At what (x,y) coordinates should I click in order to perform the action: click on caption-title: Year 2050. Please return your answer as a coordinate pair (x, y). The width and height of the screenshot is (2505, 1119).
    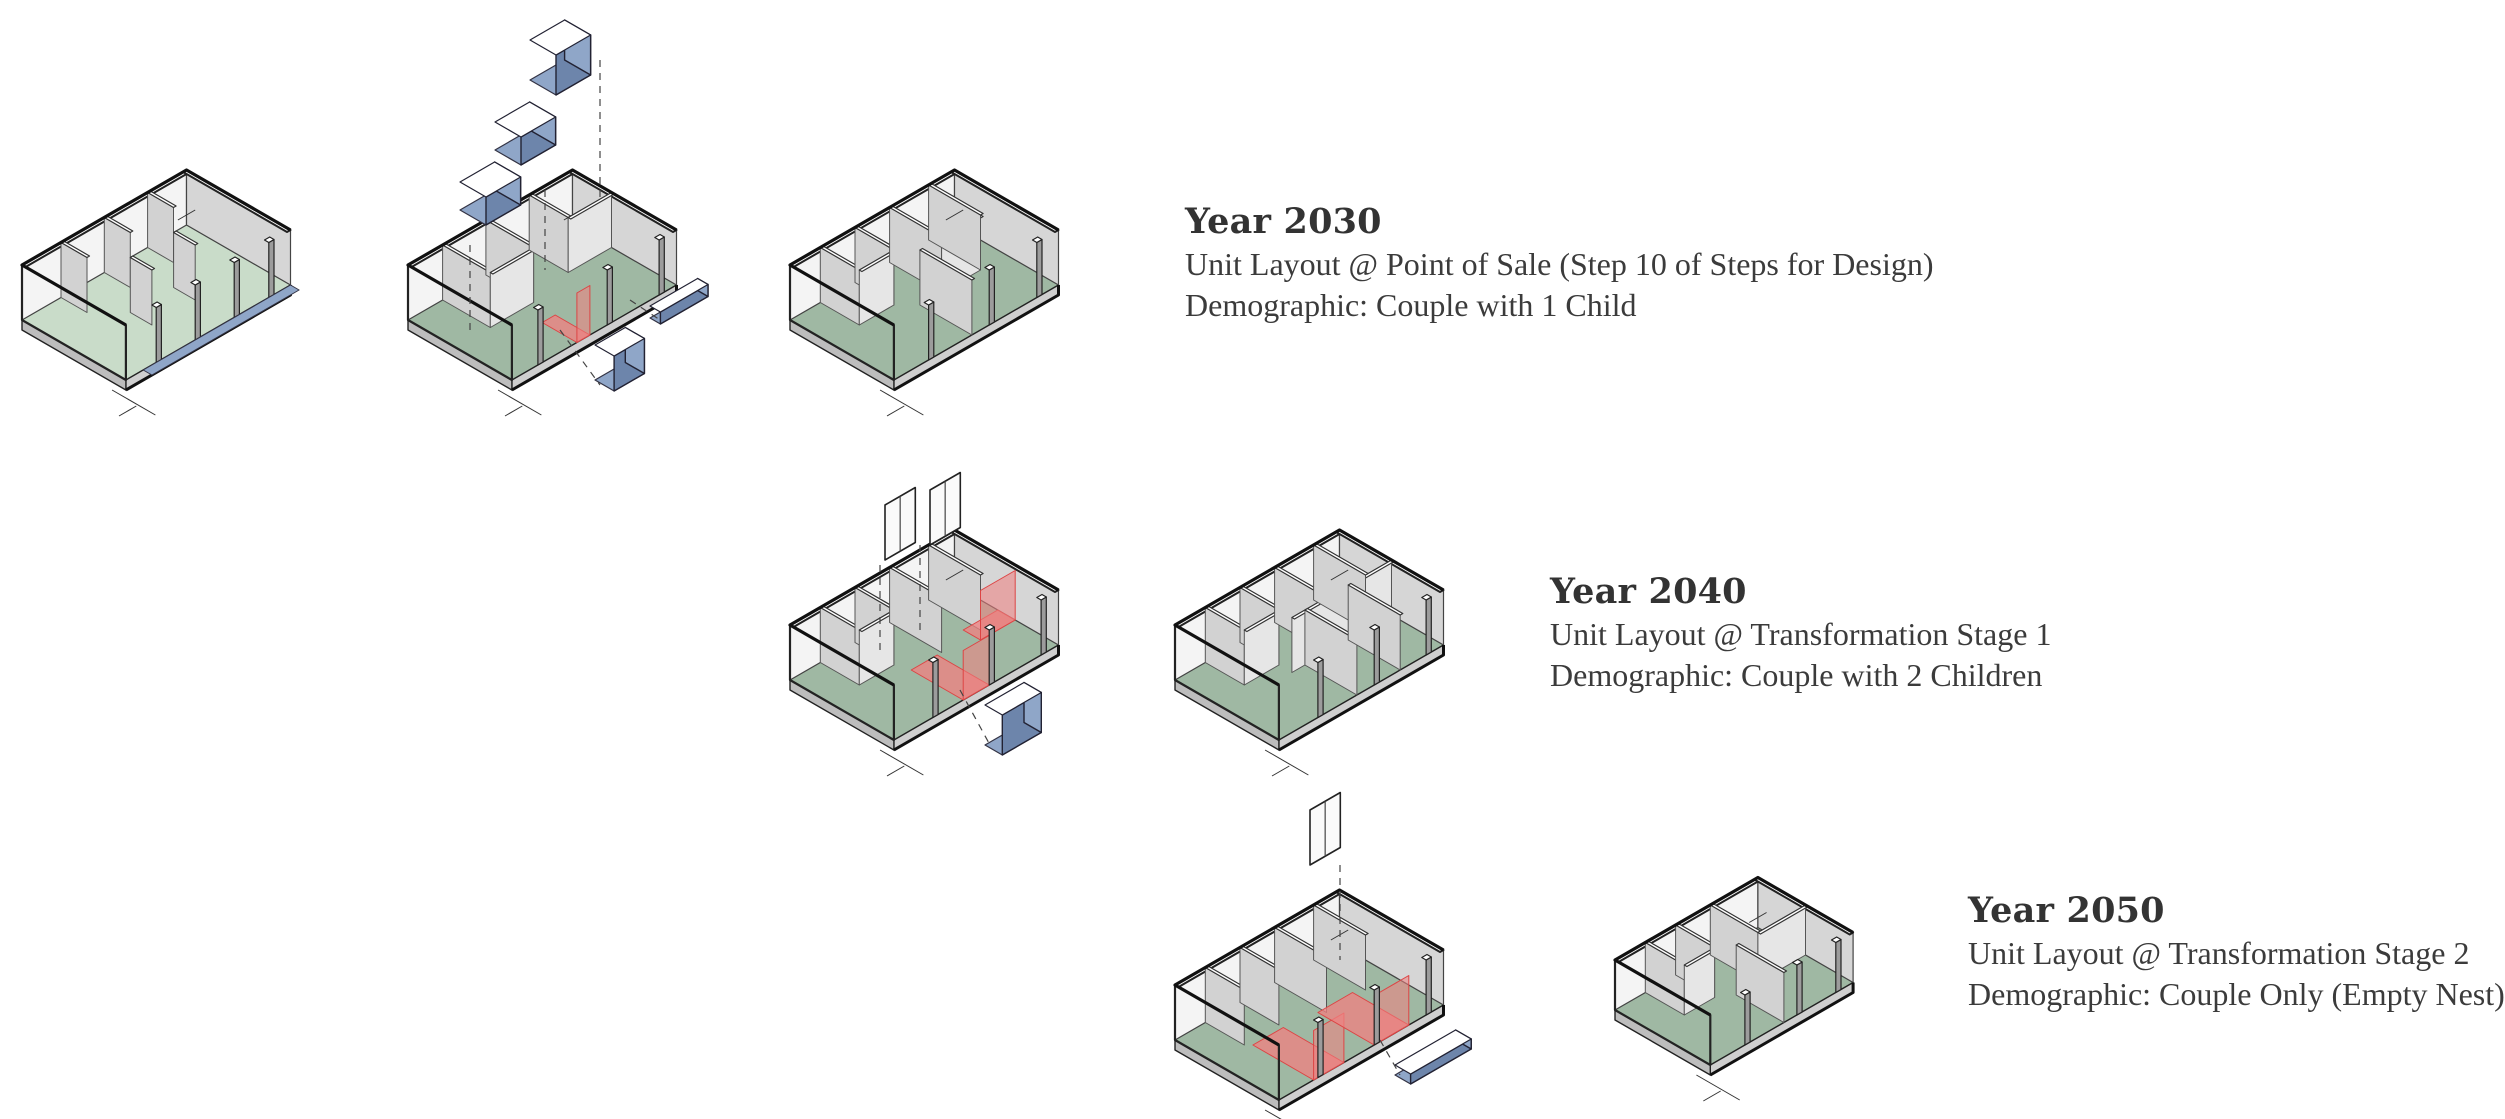
    Looking at the image, I should click on (2066, 910).